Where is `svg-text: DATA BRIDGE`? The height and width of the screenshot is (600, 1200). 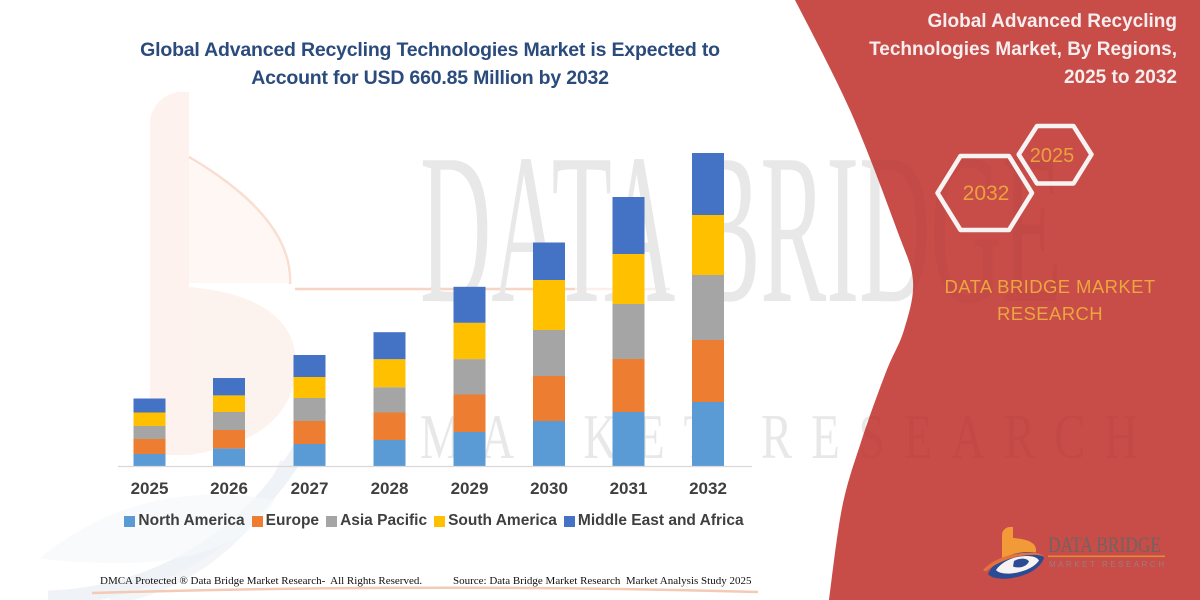
svg-text: DATA BRIDGE is located at coordinates (1104, 544).